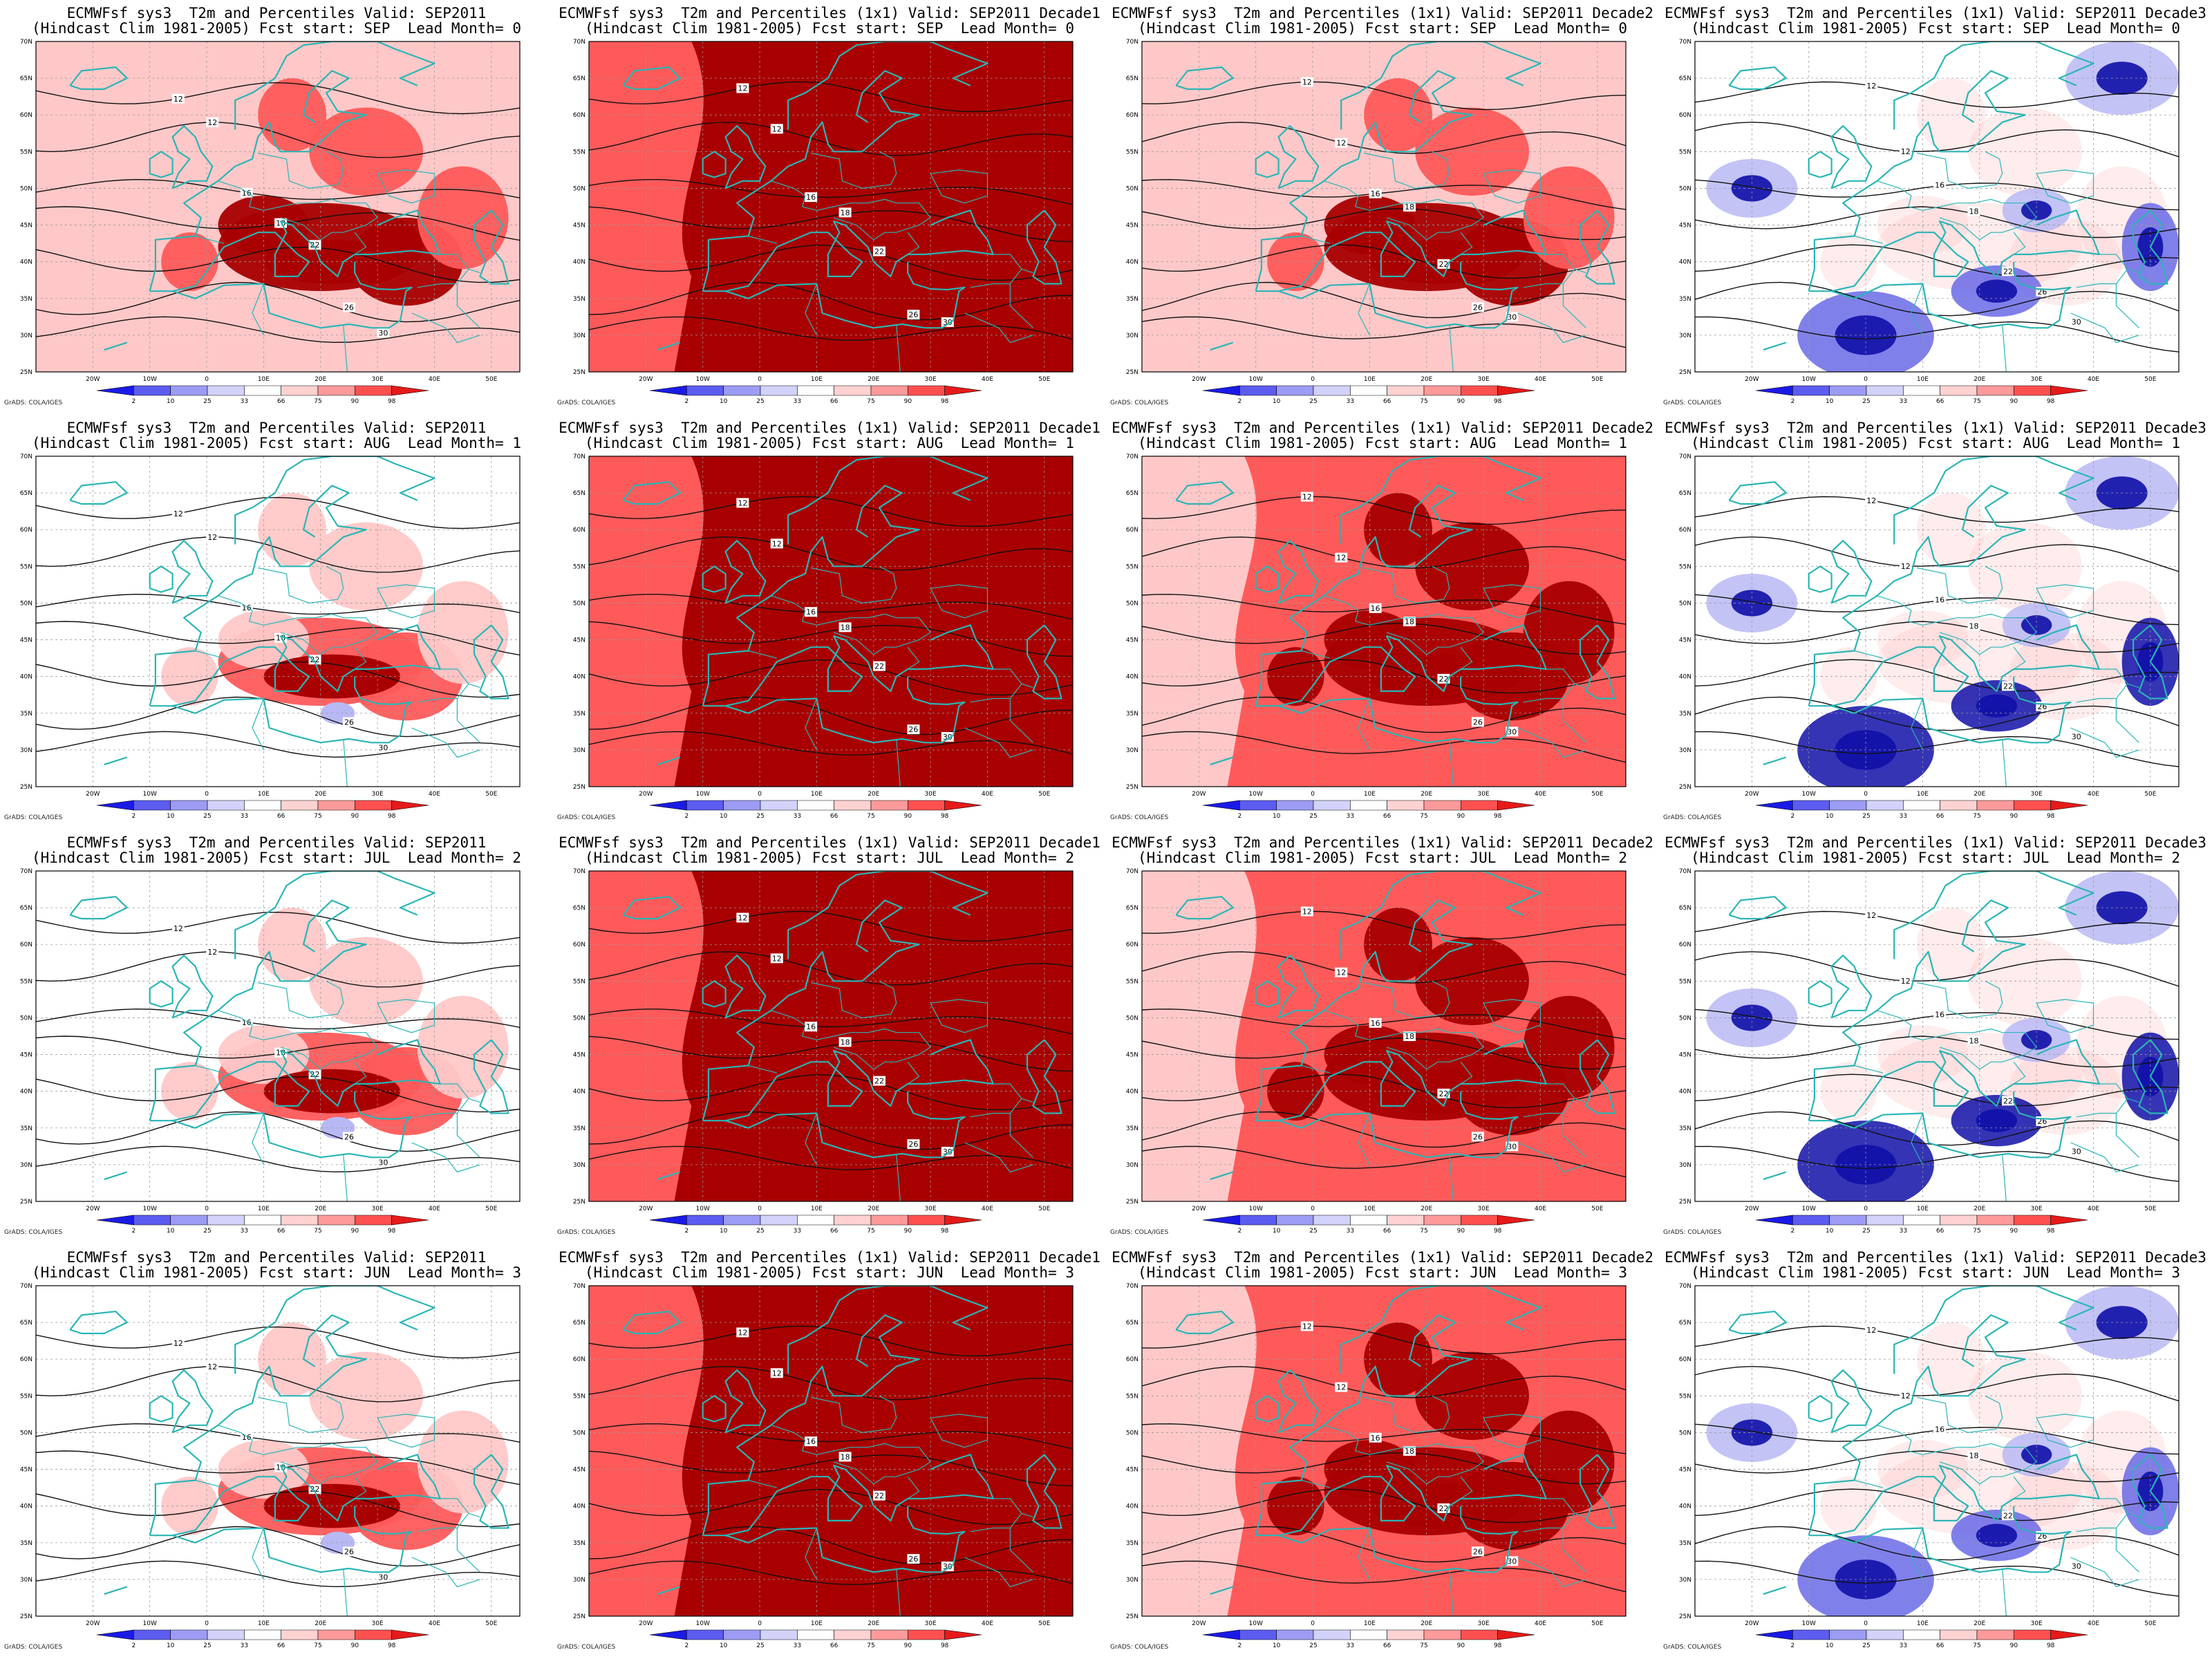  What do you see at coordinates (1685, 1323) in the screenshot?
I see `latitude-label: 65N` at bounding box center [1685, 1323].